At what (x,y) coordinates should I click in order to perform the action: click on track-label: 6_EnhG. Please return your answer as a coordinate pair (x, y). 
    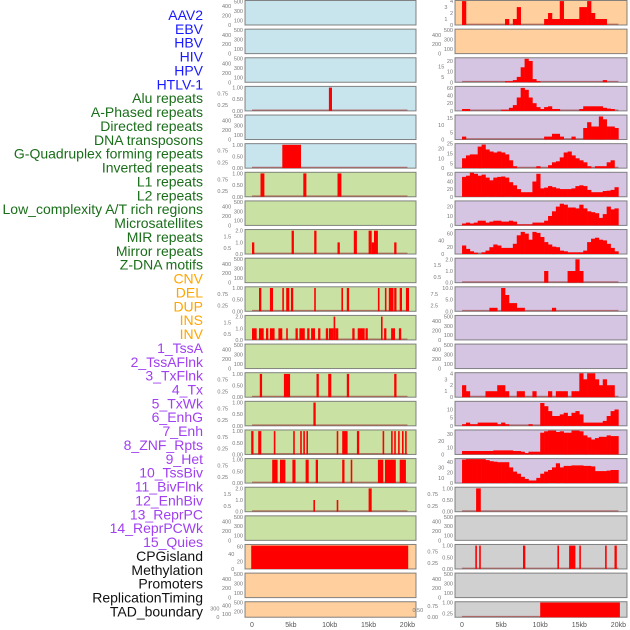
    Looking at the image, I should click on (177, 417).